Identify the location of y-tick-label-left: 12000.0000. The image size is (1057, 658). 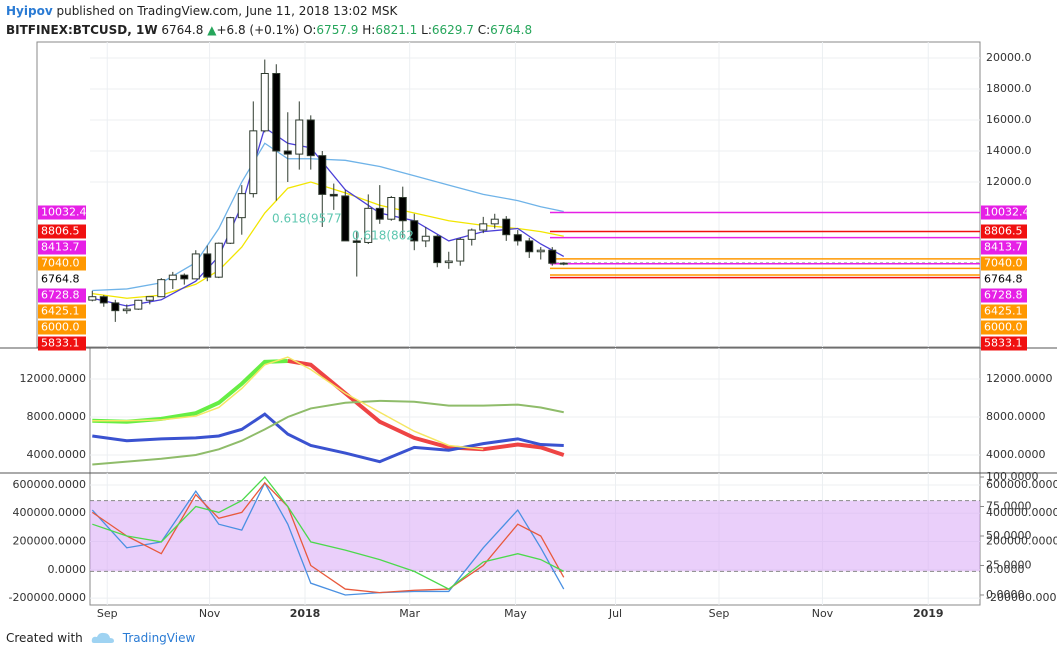
(53, 378).